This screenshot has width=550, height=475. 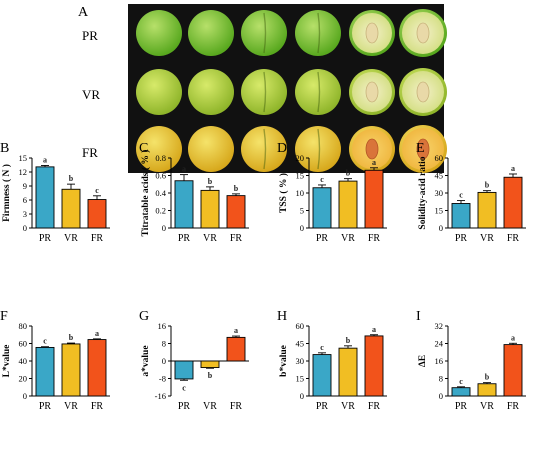 I want to click on y-tick-label: 0.8, so click(x=160, y=158).